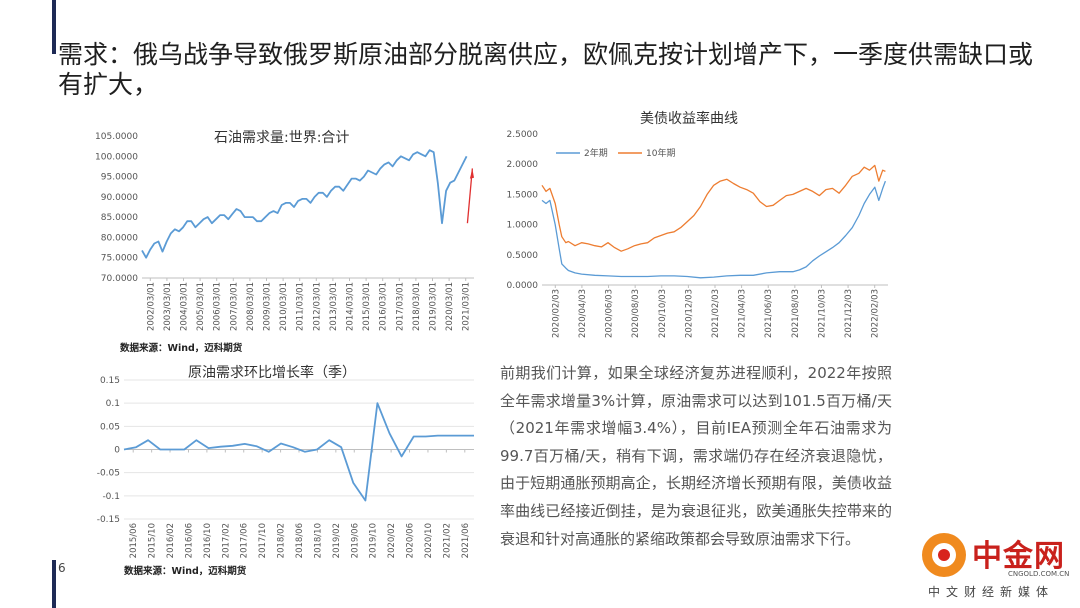 This screenshot has height=608, width=1080. What do you see at coordinates (400, 306) in the screenshot?
I see `x-tick-label: 2017/03/01` at bounding box center [400, 306].